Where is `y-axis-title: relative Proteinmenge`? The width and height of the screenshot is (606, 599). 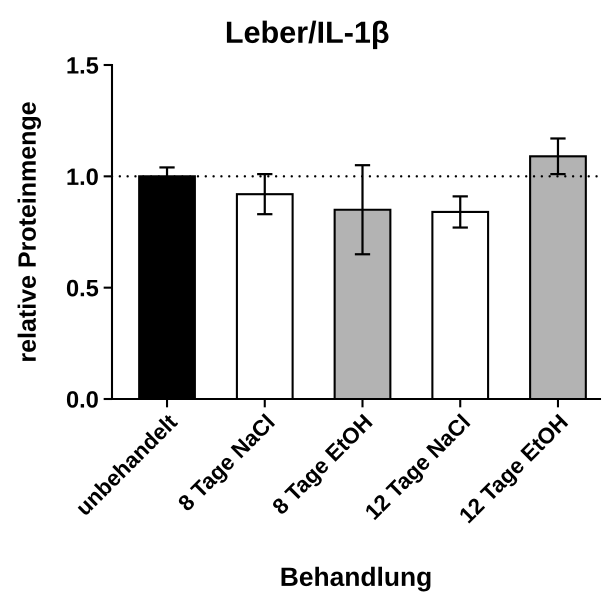 y-axis-title: relative Proteinmenge is located at coordinates (29, 231).